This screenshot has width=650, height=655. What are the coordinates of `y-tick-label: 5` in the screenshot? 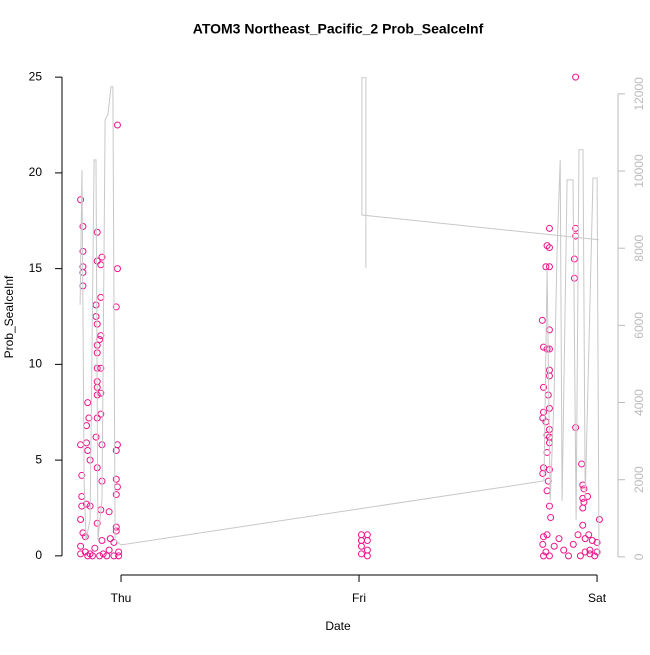 It's located at (38, 459).